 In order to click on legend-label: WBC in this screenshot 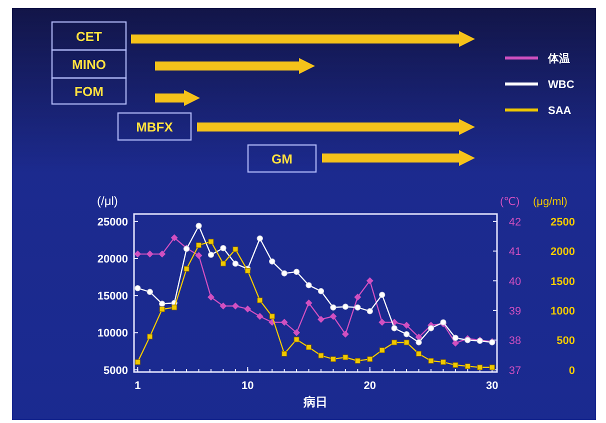, I will do `click(561, 85)`.